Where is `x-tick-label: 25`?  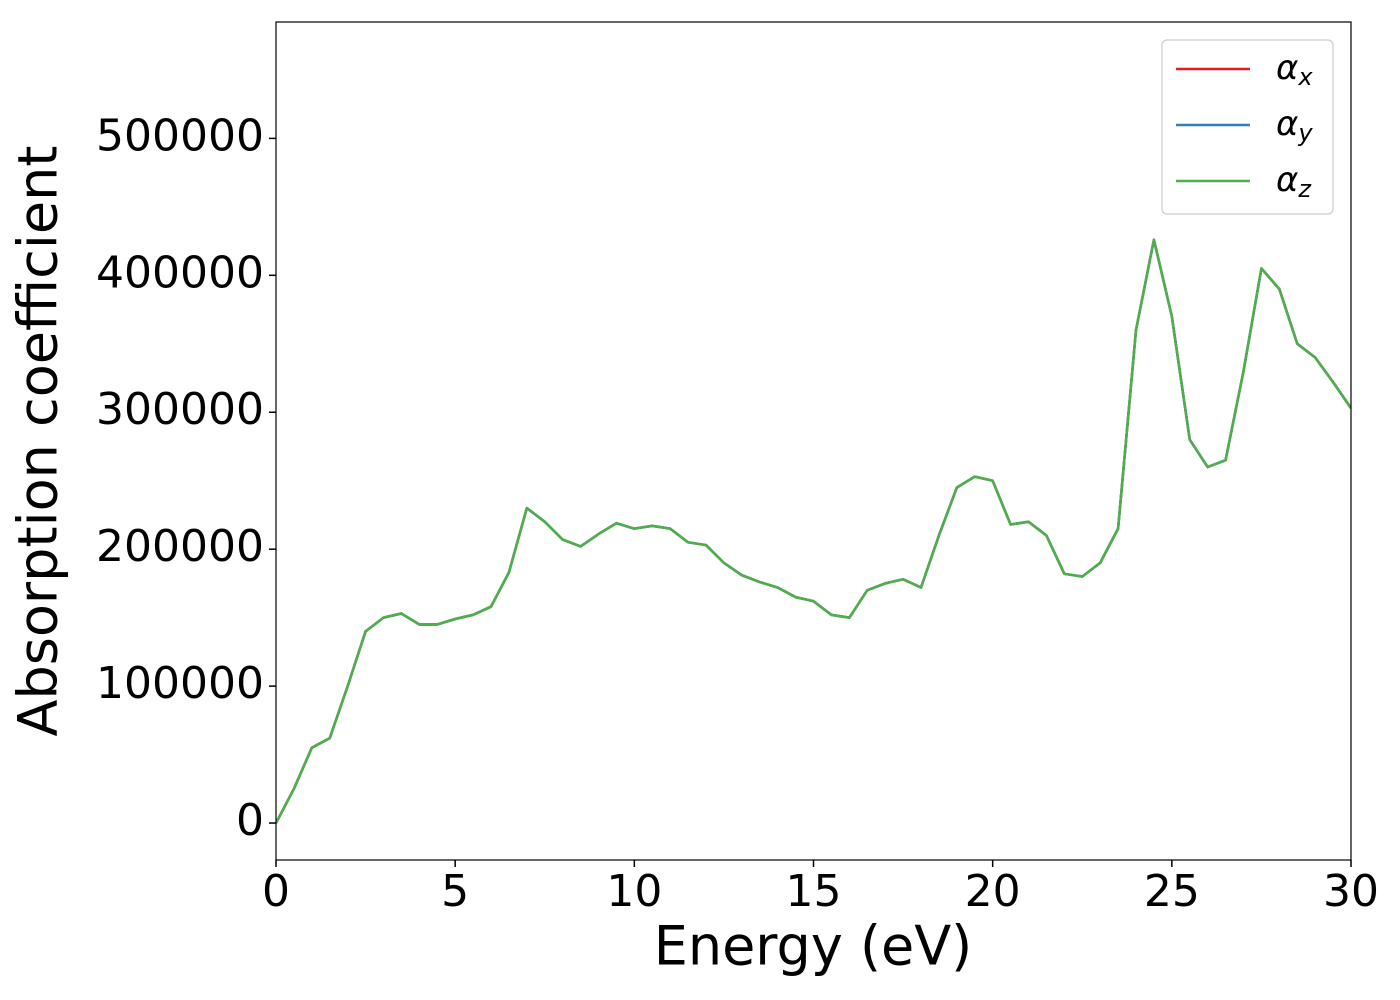 x-tick-label: 25 is located at coordinates (1172, 891).